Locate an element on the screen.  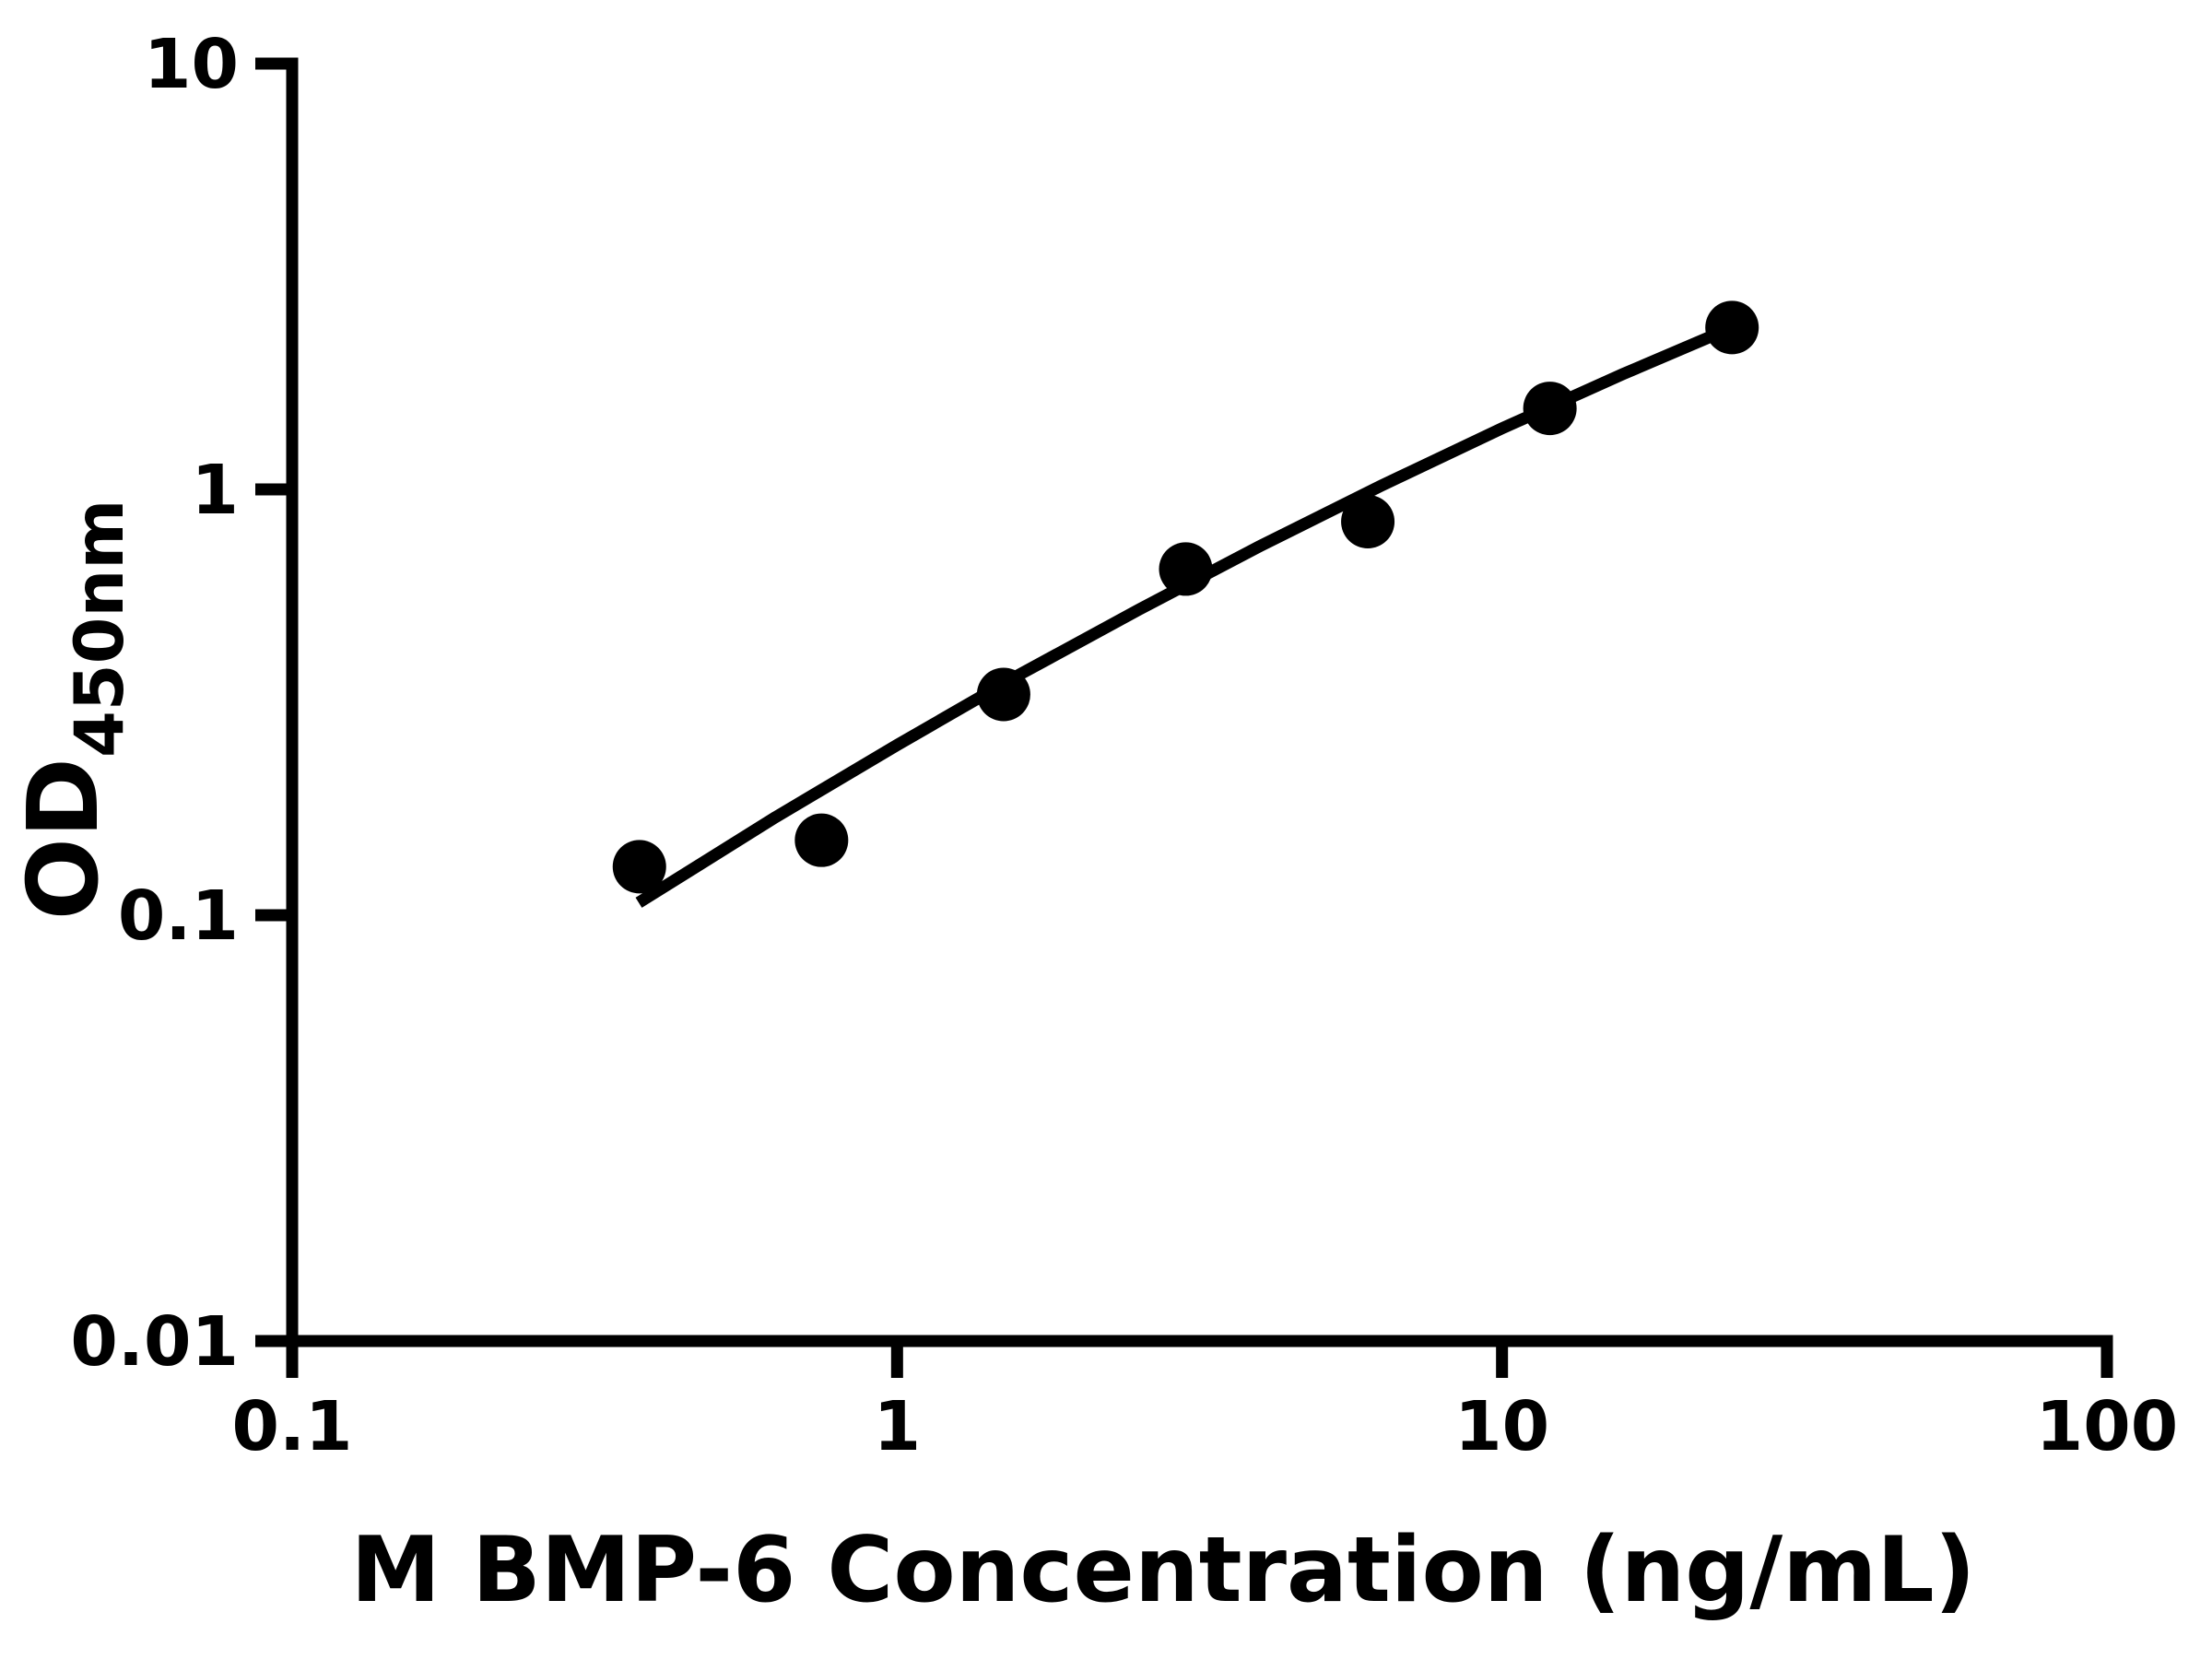
x-tick-label: 100 is located at coordinates (2107, 1426).